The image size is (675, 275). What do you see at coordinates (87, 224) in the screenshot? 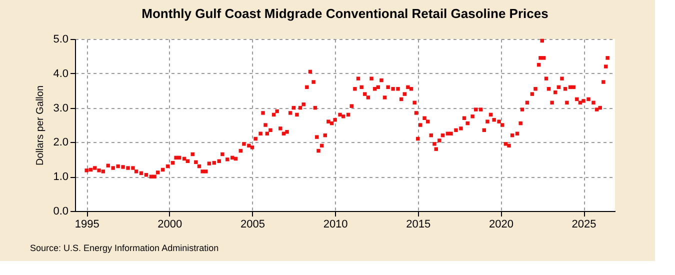
I see `x-tick-label: 1995` at bounding box center [87, 224].